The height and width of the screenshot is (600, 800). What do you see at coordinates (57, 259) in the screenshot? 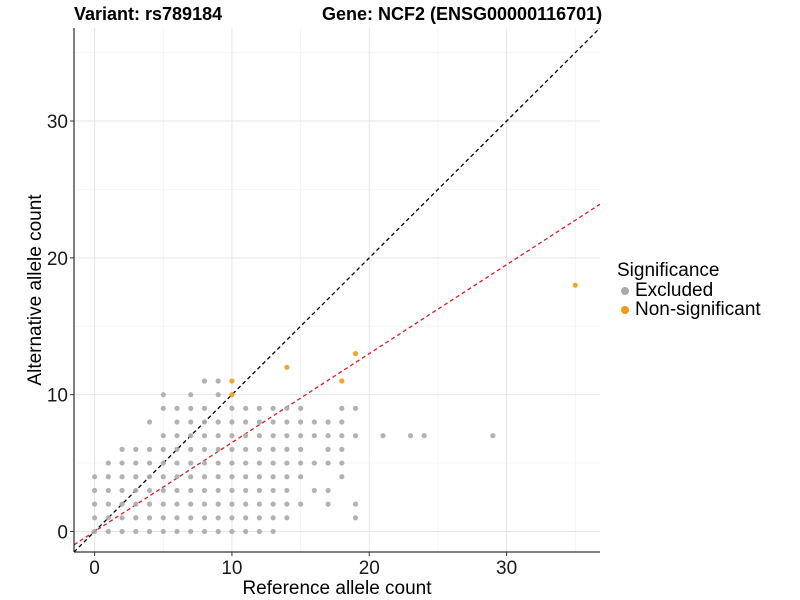
I see `y-tick-label: 20` at bounding box center [57, 259].